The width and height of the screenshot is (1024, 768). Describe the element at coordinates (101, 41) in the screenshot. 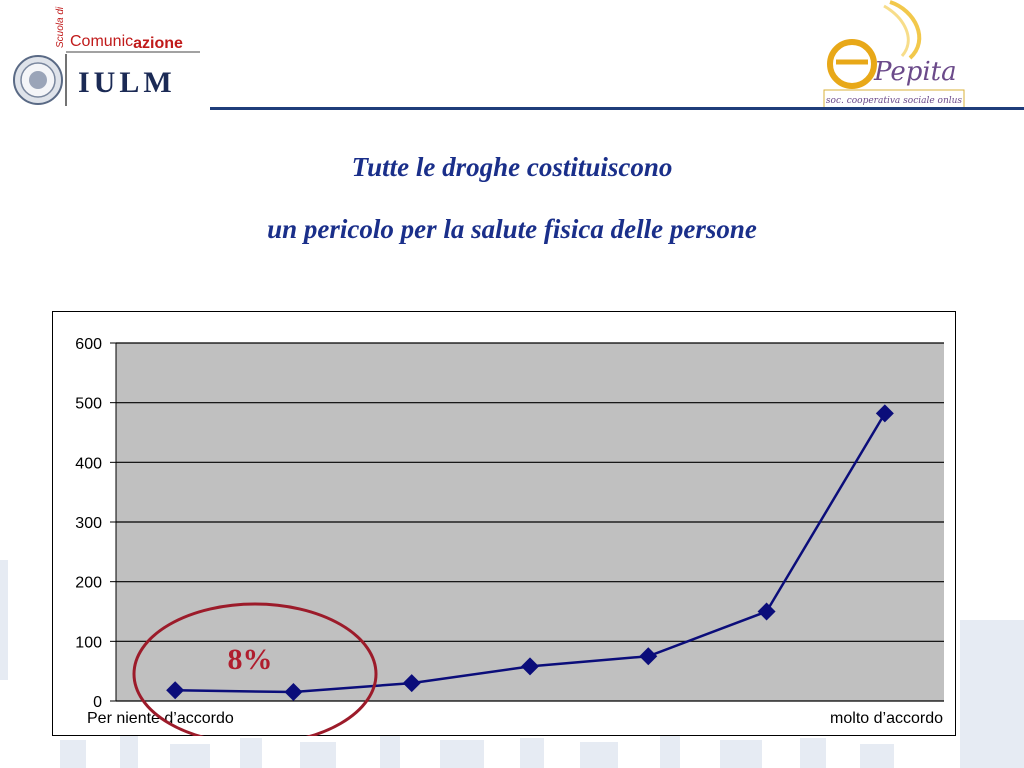

I see `comunic-label: Comunic` at that location.